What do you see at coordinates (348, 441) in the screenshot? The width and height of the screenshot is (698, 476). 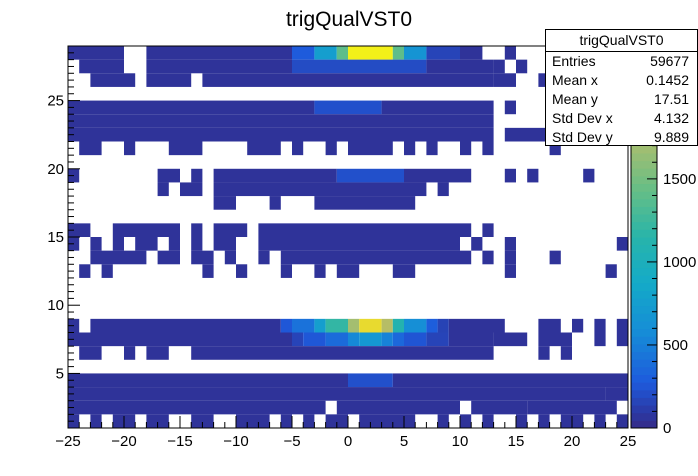 I see `x-tick-label: 0` at bounding box center [348, 441].